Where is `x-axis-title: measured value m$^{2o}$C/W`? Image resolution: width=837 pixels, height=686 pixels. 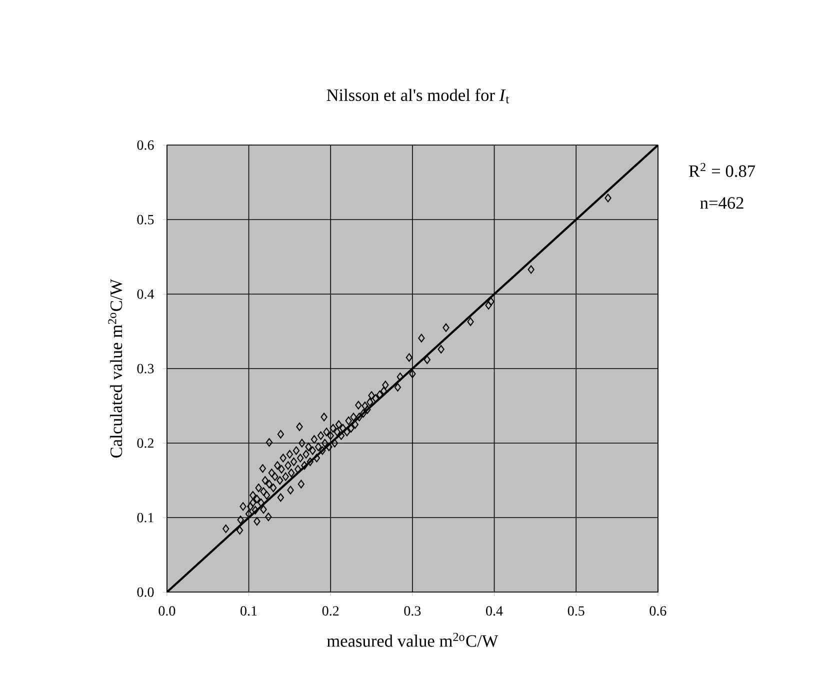 x-axis-title: measured value m$^{2o}$C/W is located at coordinates (412, 639).